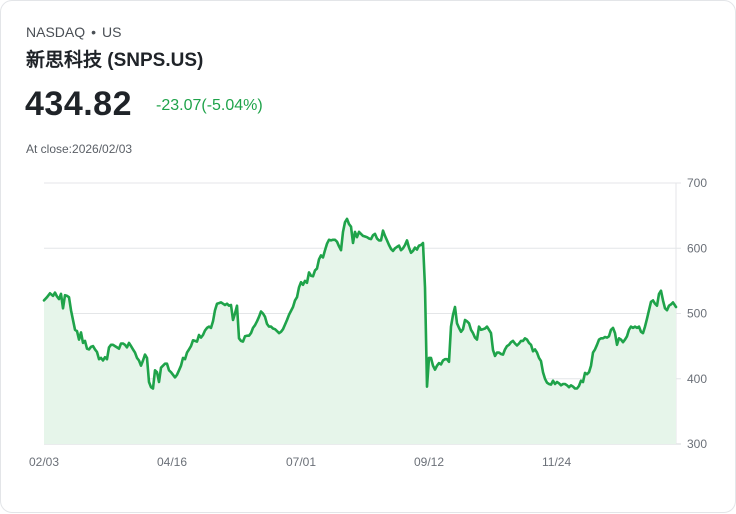  I want to click on y-axis-labels: 700 600 500 400 300, so click(697, 313).